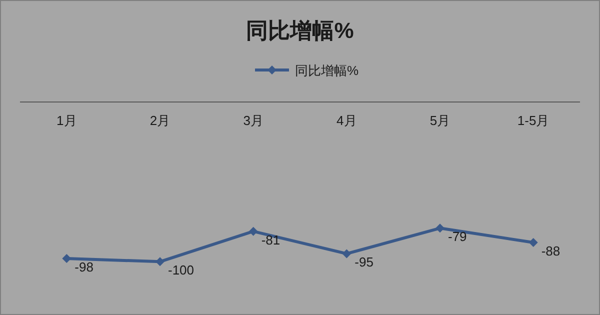 The width and height of the screenshot is (600, 315). What do you see at coordinates (346, 120) in the screenshot?
I see `x-tick-label: 4月` at bounding box center [346, 120].